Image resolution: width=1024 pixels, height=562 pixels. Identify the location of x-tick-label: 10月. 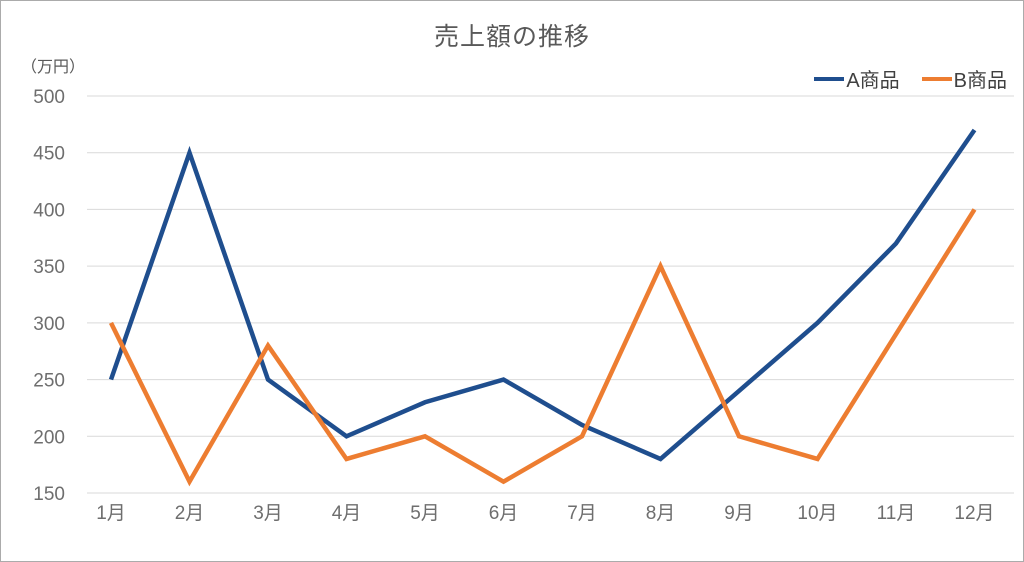
(817, 513).